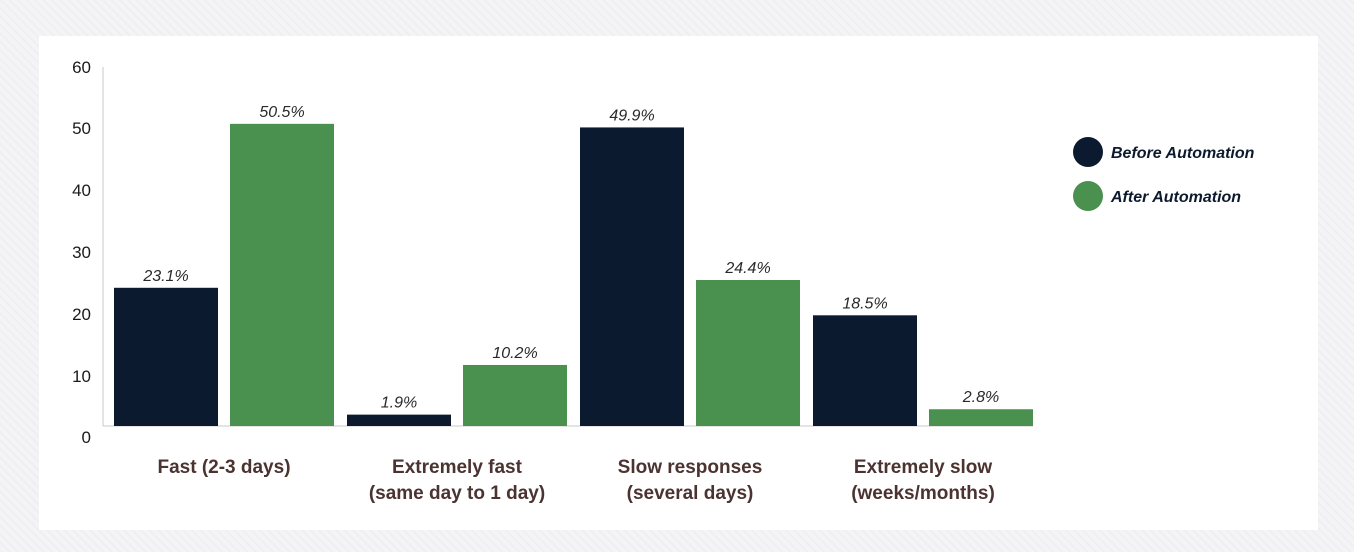  Describe the element at coordinates (81, 67) in the screenshot. I see `y-tick-label: 60` at that location.